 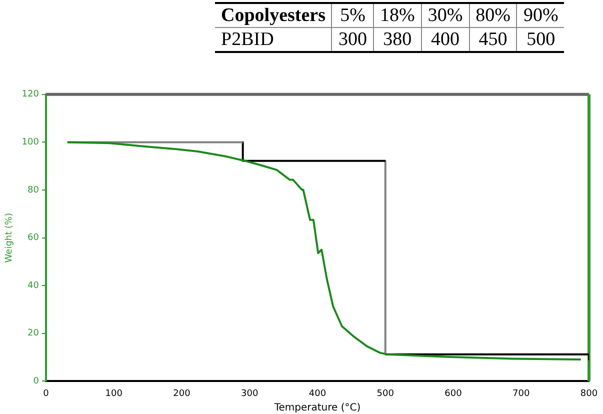 I want to click on y-axis-title: Weight (%), so click(x=9, y=237).